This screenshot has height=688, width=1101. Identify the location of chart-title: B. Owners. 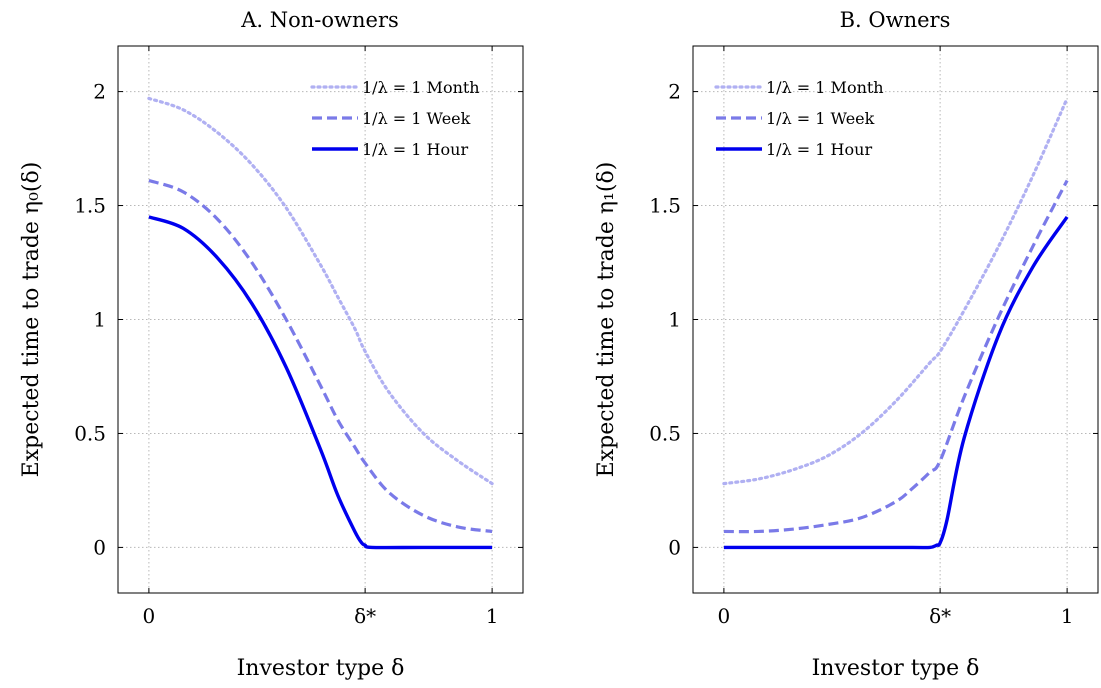
(895, 20).